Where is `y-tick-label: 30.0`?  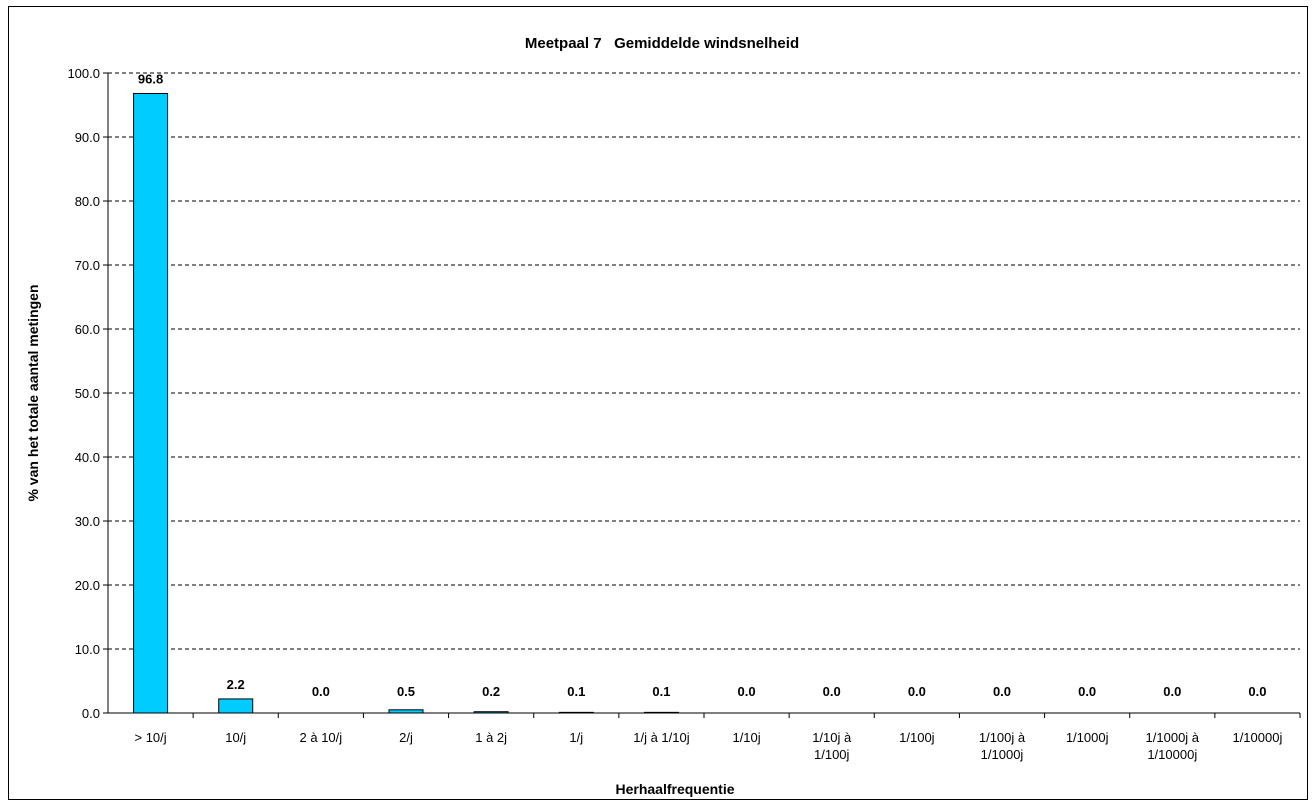
y-tick-label: 30.0 is located at coordinates (87, 521).